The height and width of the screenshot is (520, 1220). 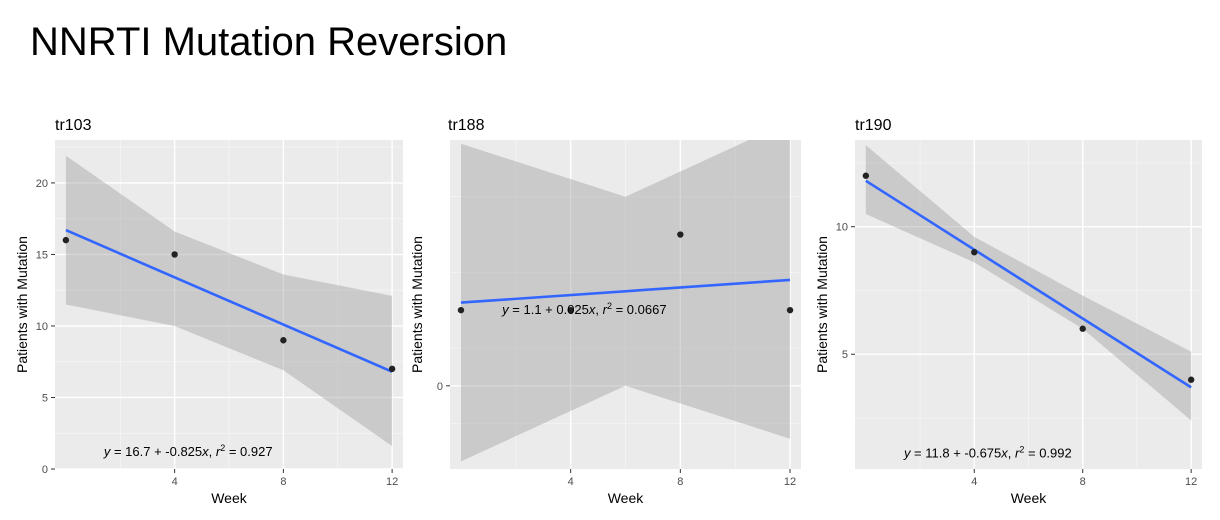 I want to click on equation-part: = 0.992, so click(x=1047, y=453).